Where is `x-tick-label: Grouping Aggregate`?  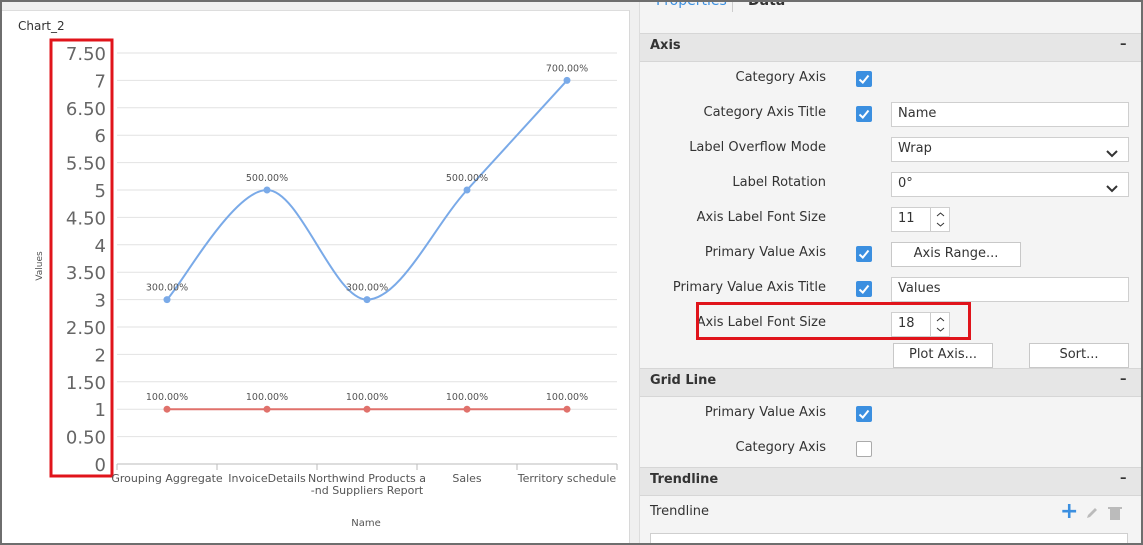
x-tick-label: Grouping Aggregate is located at coordinates (167, 478).